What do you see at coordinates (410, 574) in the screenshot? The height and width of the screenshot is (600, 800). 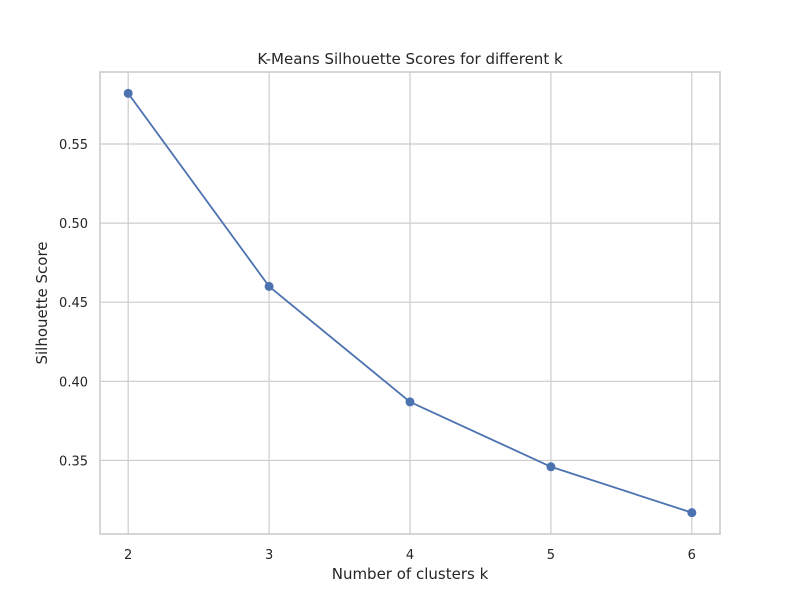 I see `x-axis-label: Number of clusters k` at bounding box center [410, 574].